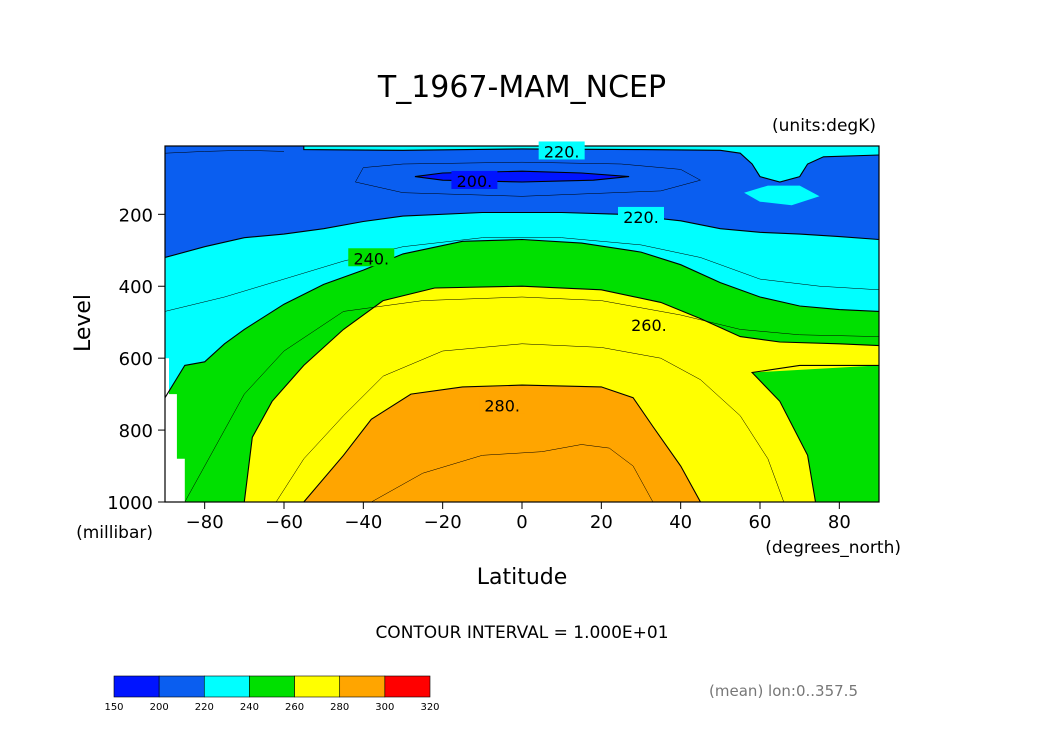 This screenshot has height=739, width=1044. Describe the element at coordinates (363, 522) in the screenshot. I see `x-tick-label-2: −40` at that location.